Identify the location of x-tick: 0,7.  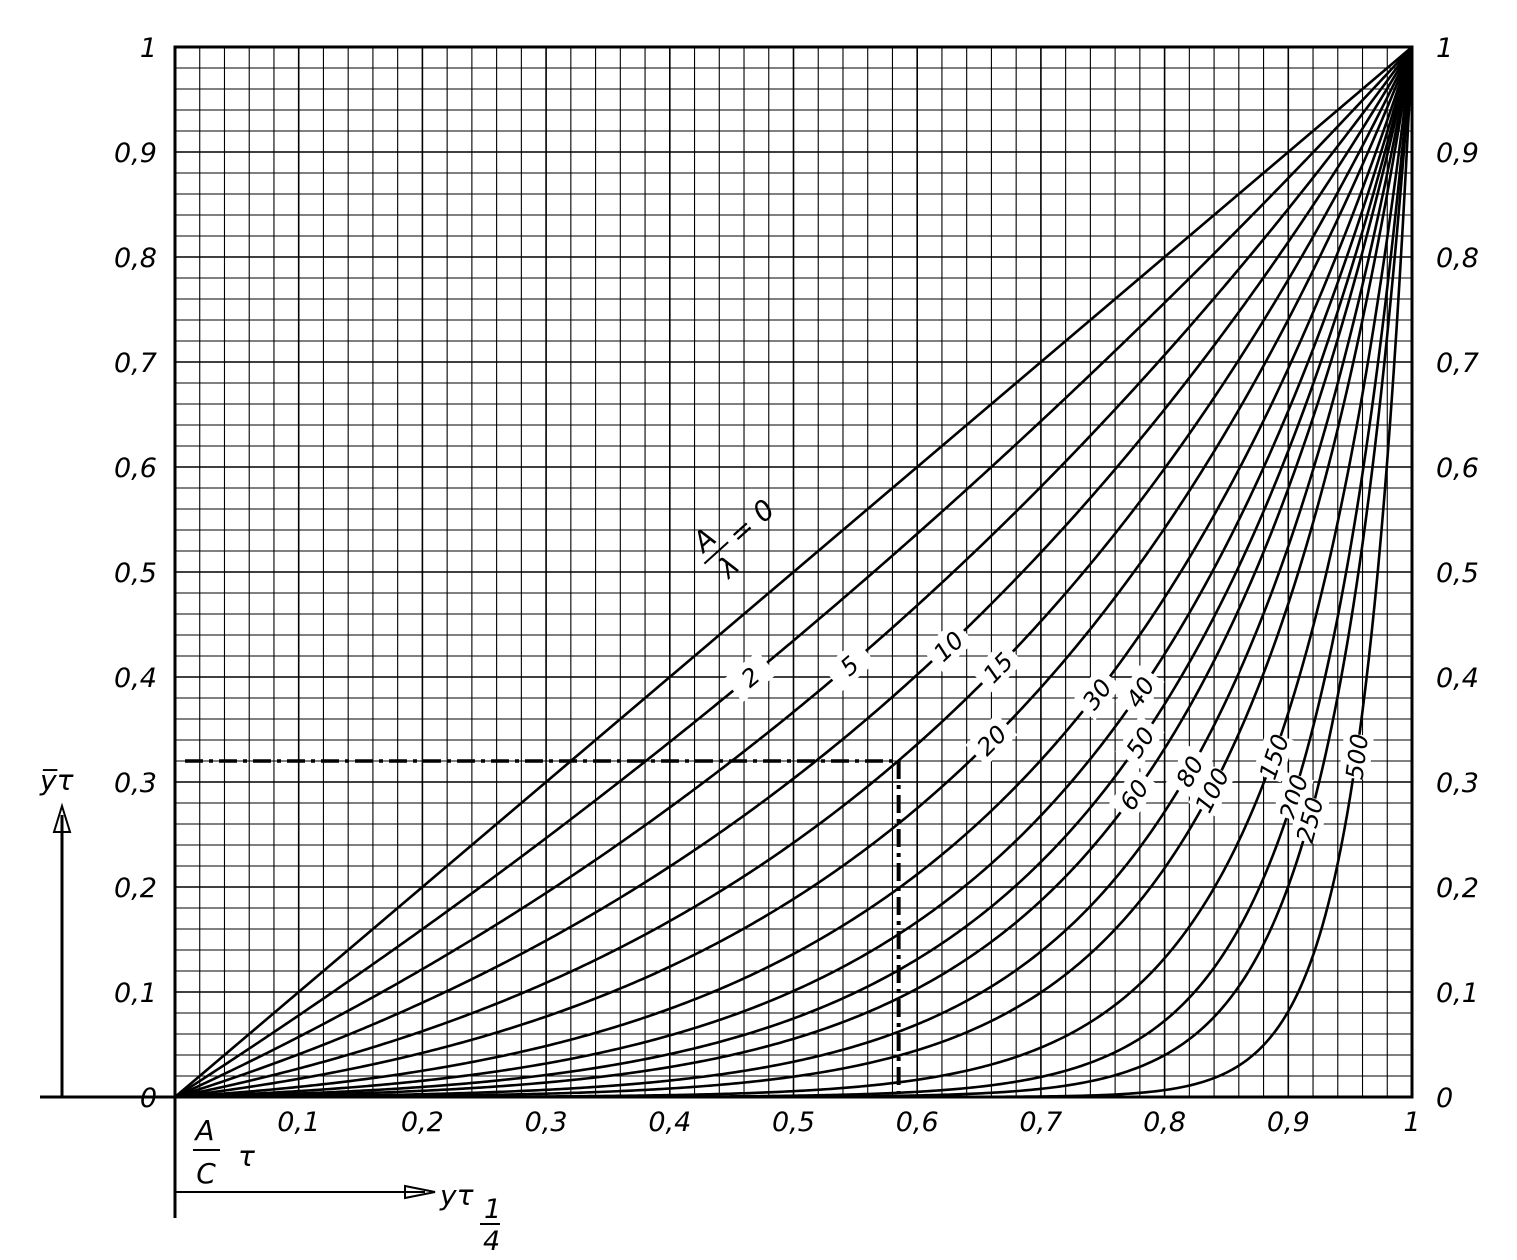
(1040, 1122).